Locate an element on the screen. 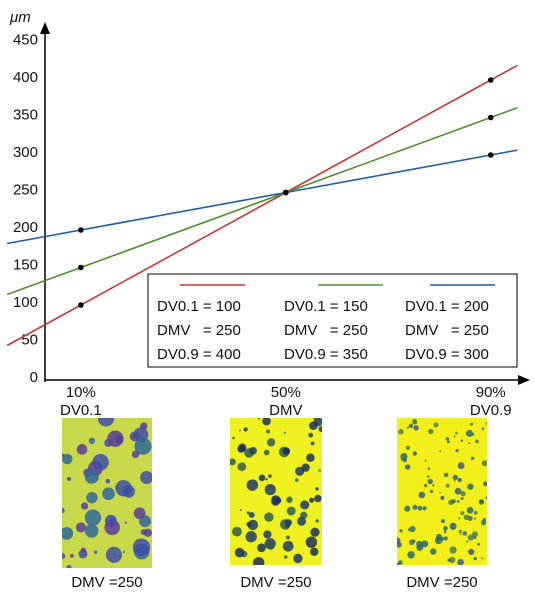  x-arrow is located at coordinates (524, 380).